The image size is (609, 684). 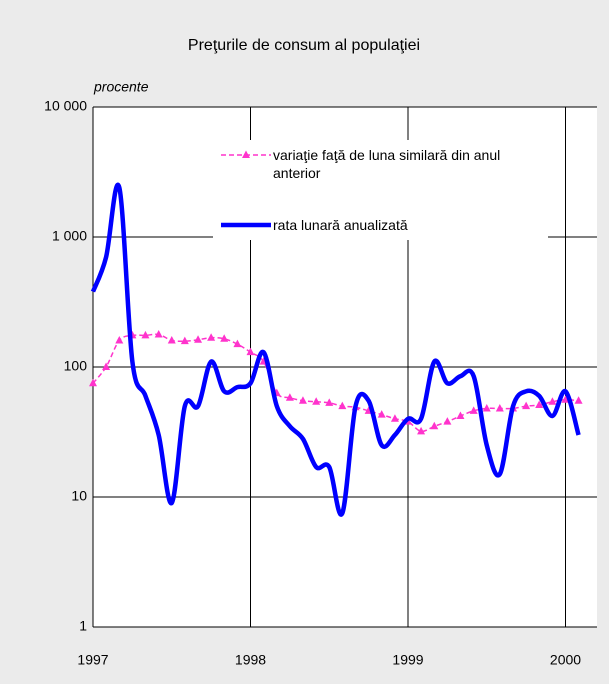 I want to click on x-tick-label: 1999, so click(x=407, y=660).